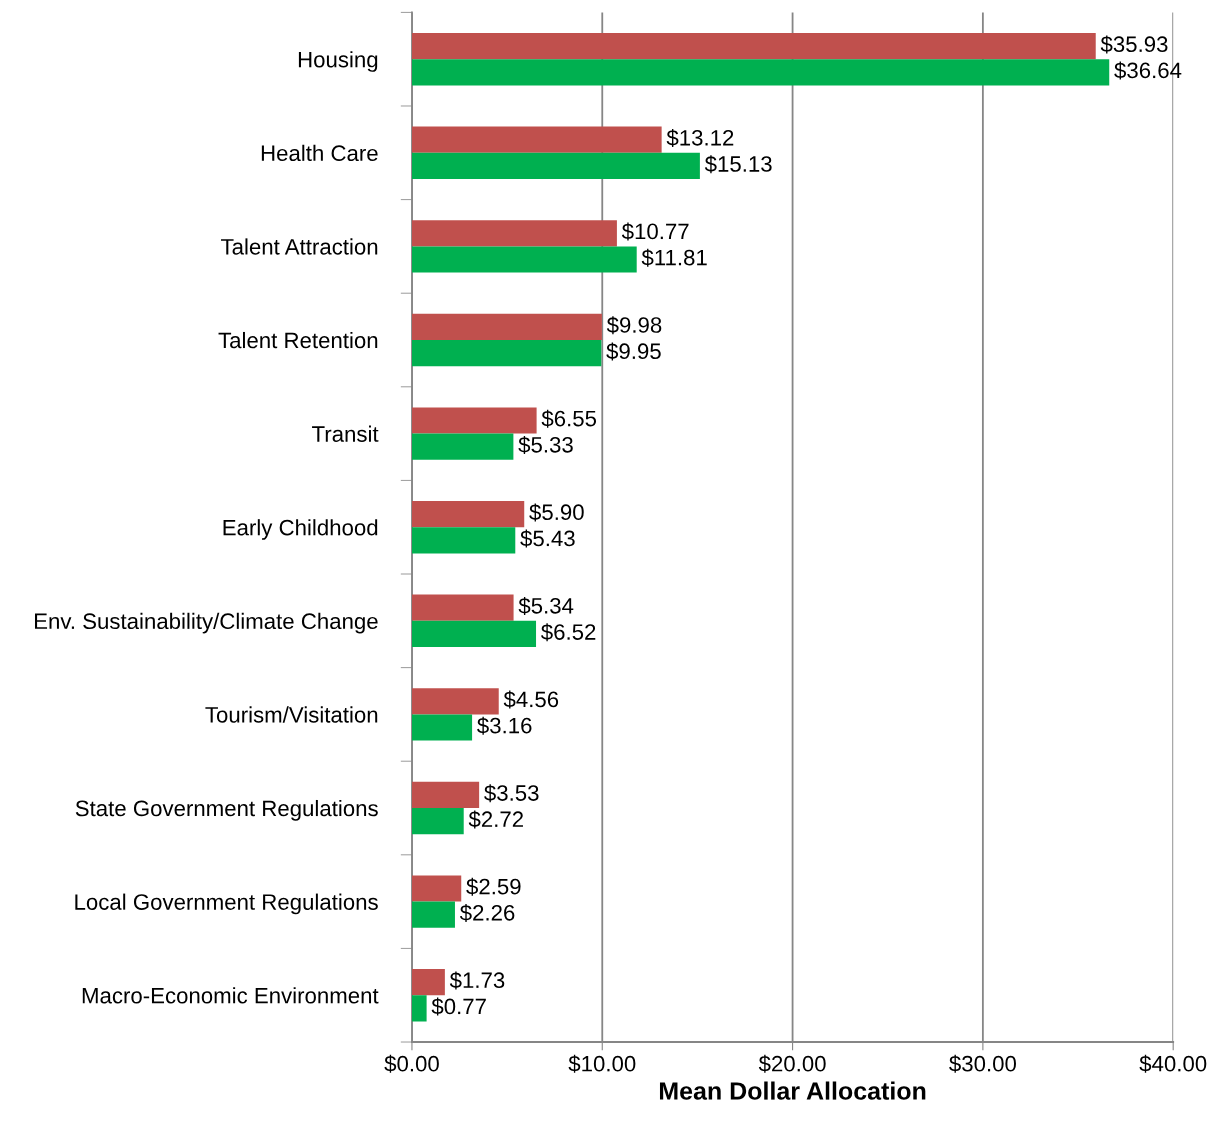 The height and width of the screenshot is (1127, 1217). I want to click on data-label: $35.93, so click(1134, 44).